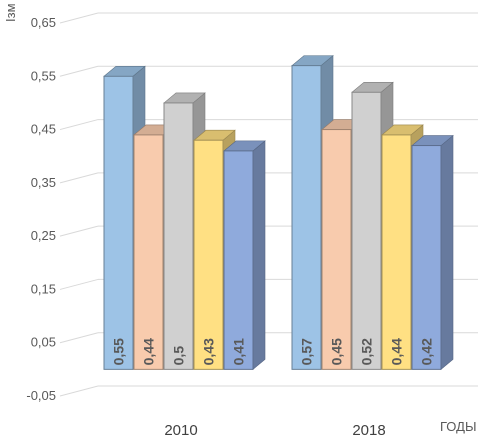 The width and height of the screenshot is (486, 436). I want to click on bar: 0,41, so click(244, 255).